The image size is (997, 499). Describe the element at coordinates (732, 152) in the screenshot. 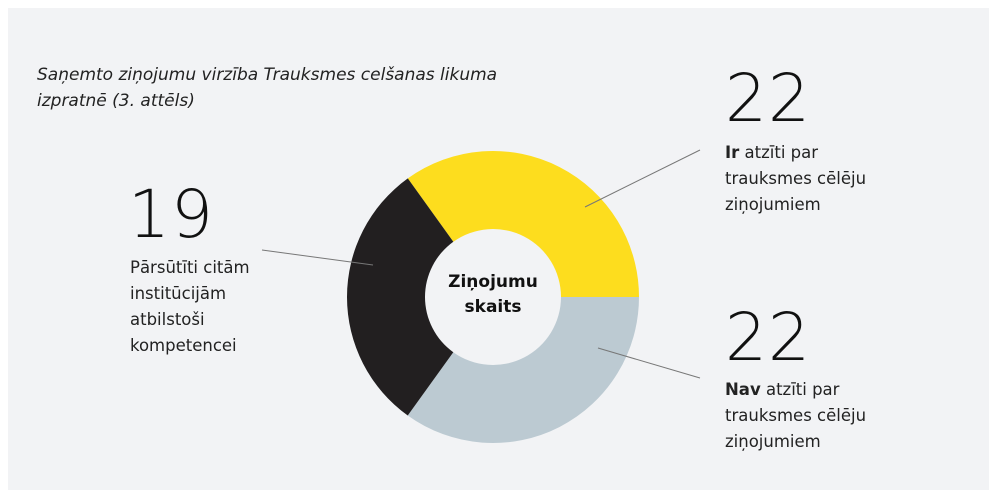

I see `slice-label-bold: Ir` at that location.